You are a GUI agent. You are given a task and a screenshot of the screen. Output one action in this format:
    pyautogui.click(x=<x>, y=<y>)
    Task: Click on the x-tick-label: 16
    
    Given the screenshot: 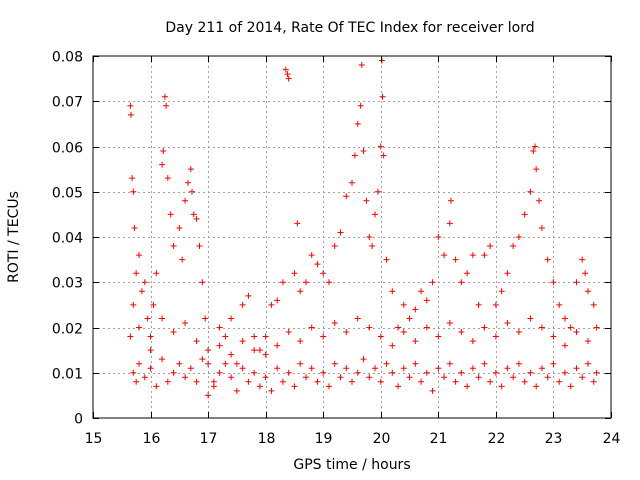 What is the action you would take?
    pyautogui.click(x=152, y=439)
    